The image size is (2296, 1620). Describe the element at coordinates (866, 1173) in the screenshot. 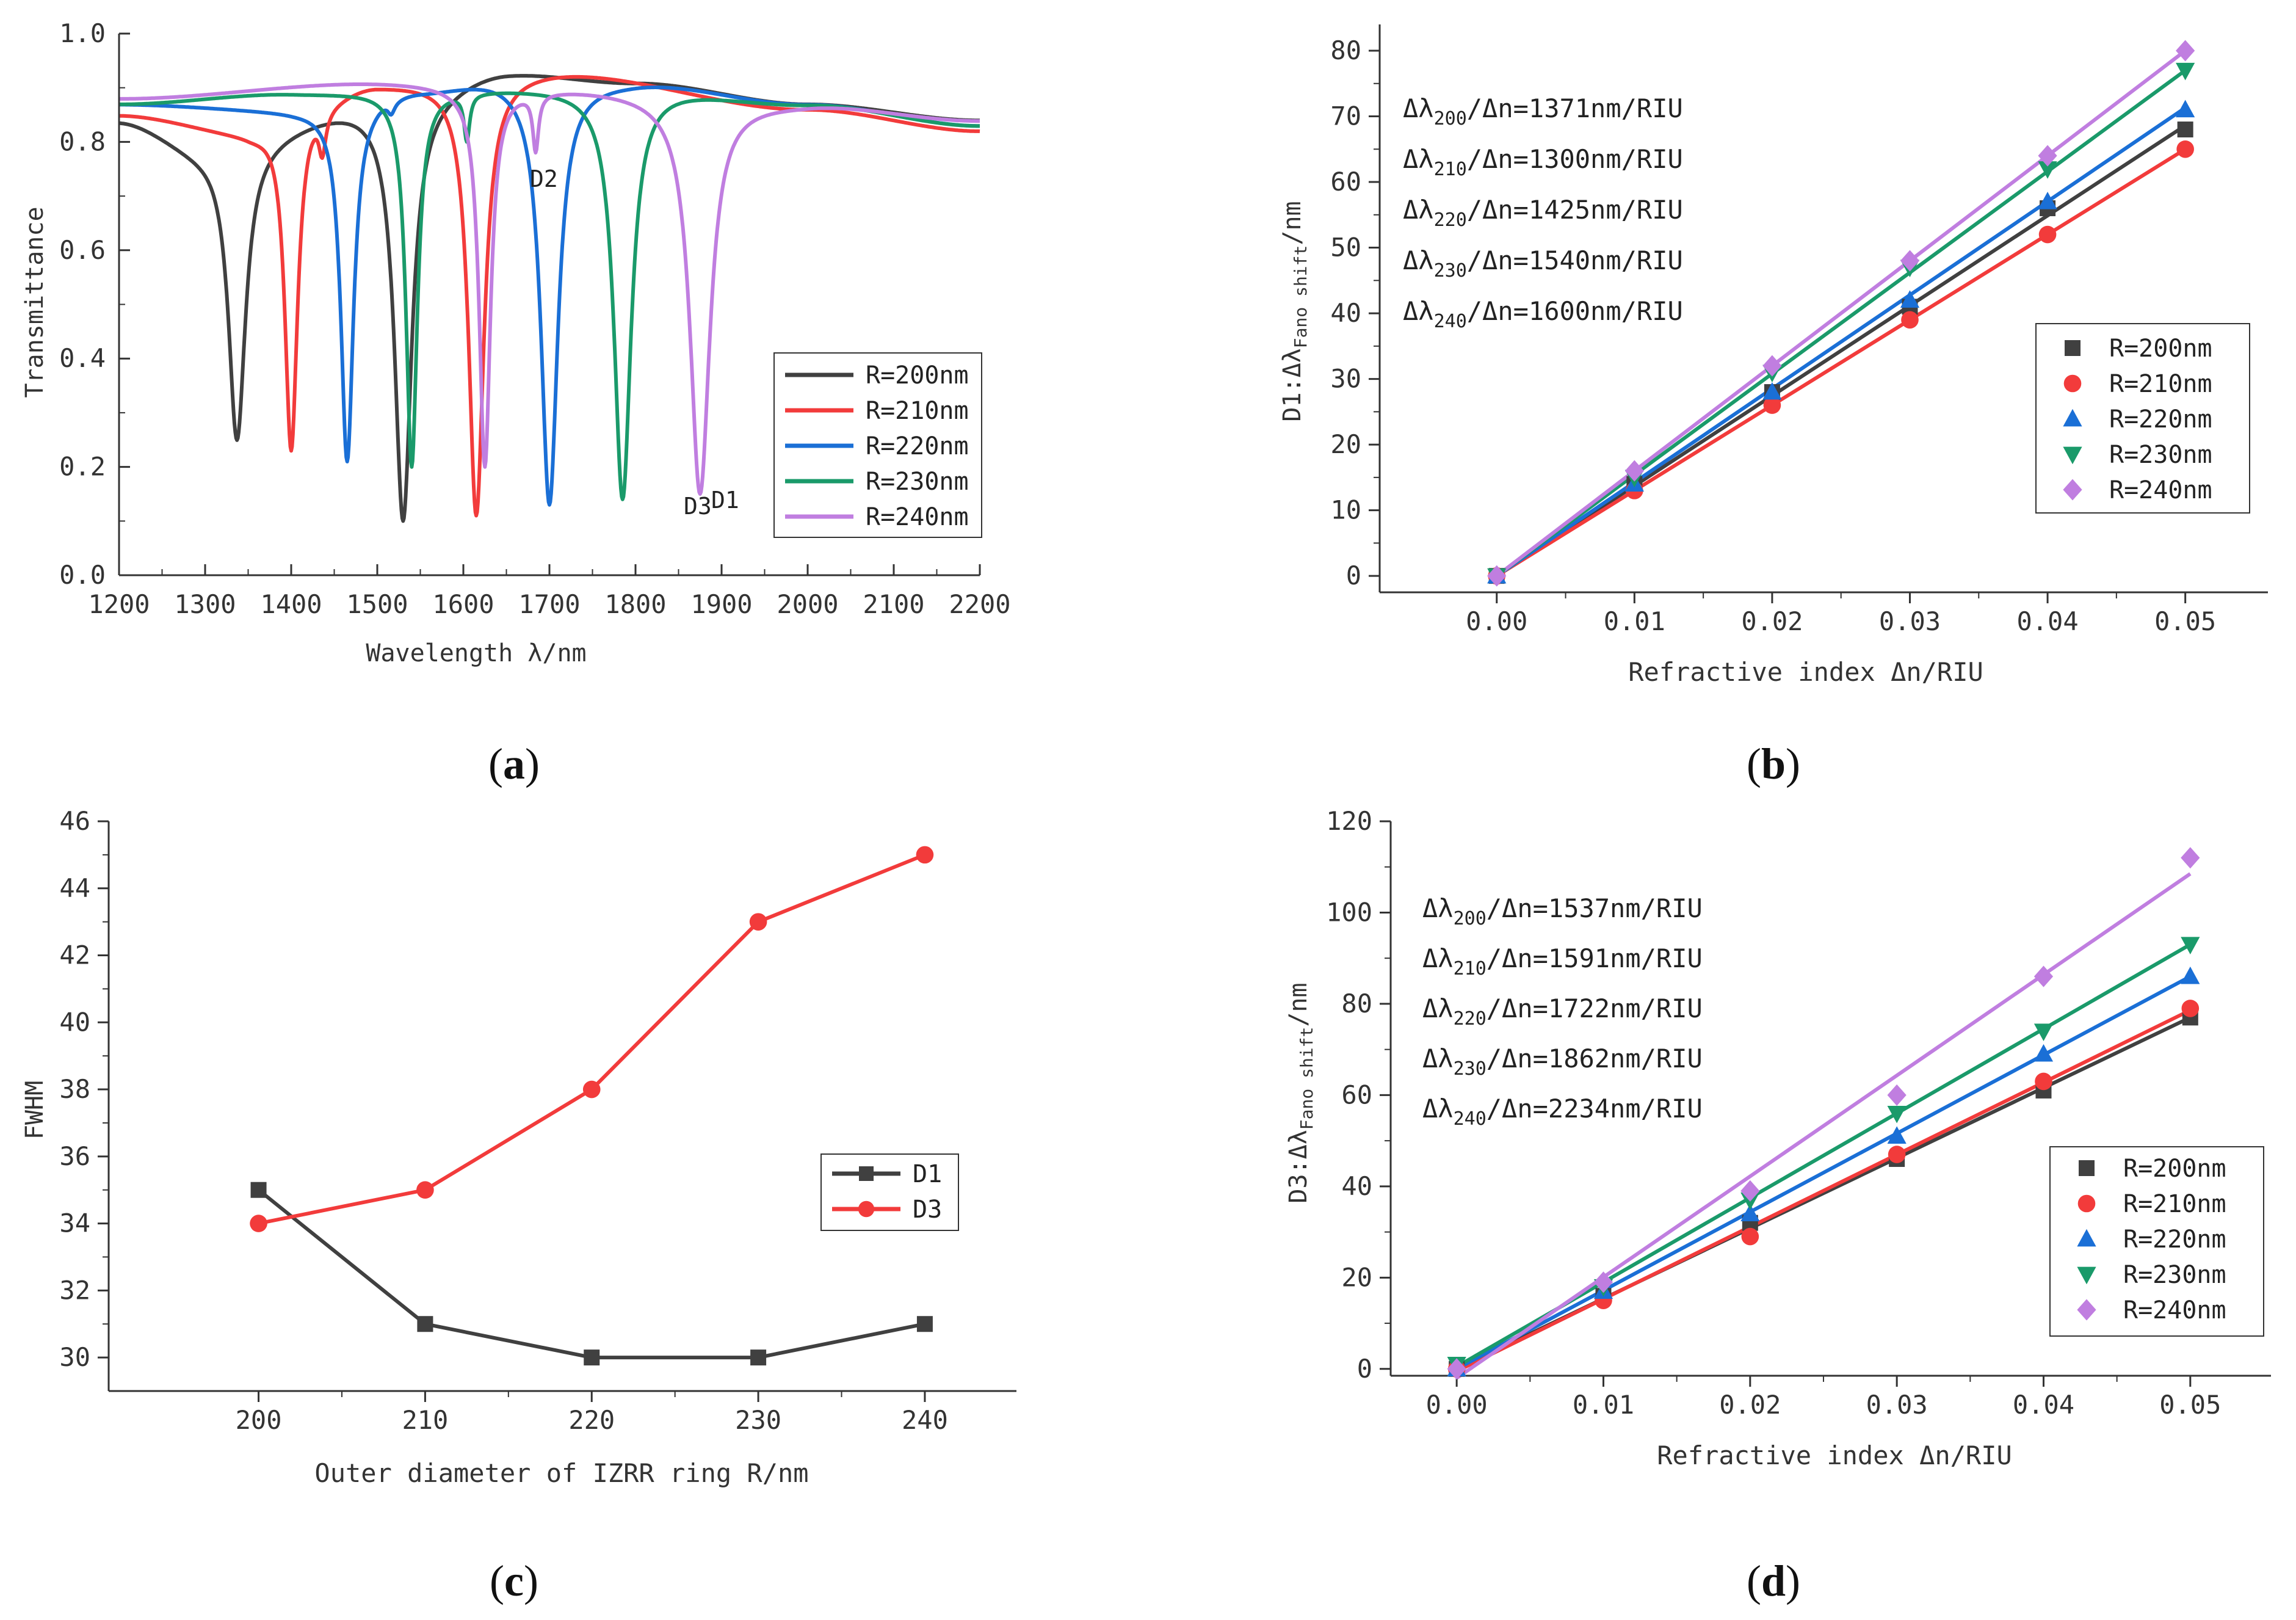

I see `c-legend-marker` at that location.